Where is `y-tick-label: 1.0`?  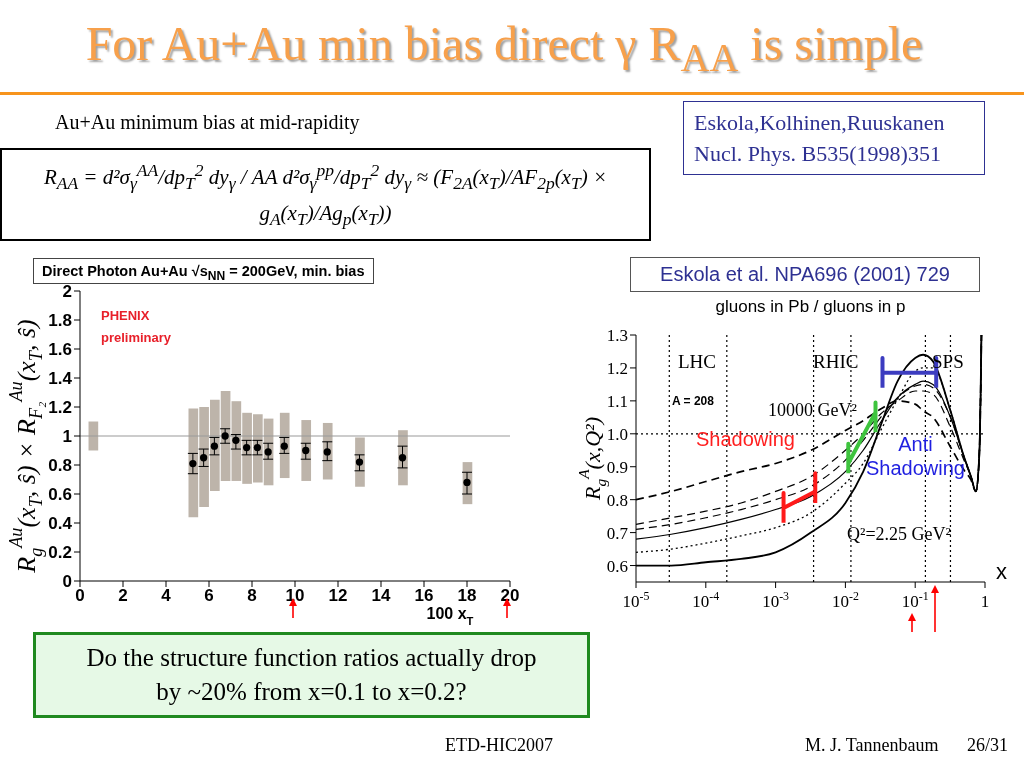 y-tick-label: 1.0 is located at coordinates (617, 434).